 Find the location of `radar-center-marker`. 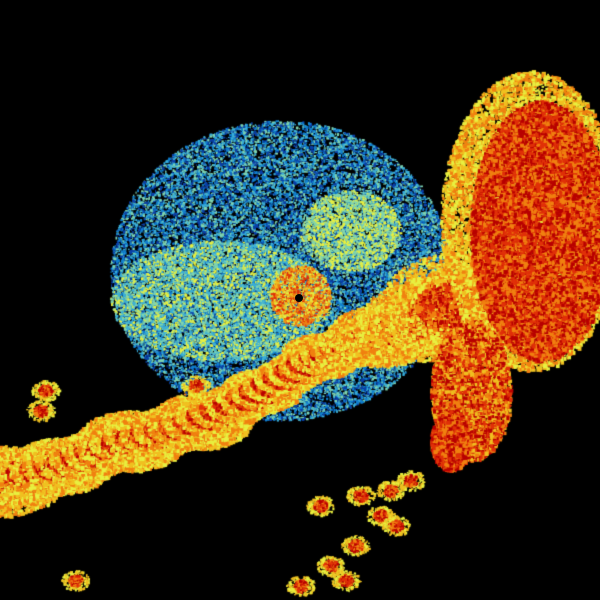

radar-center-marker is located at coordinates (299, 298).